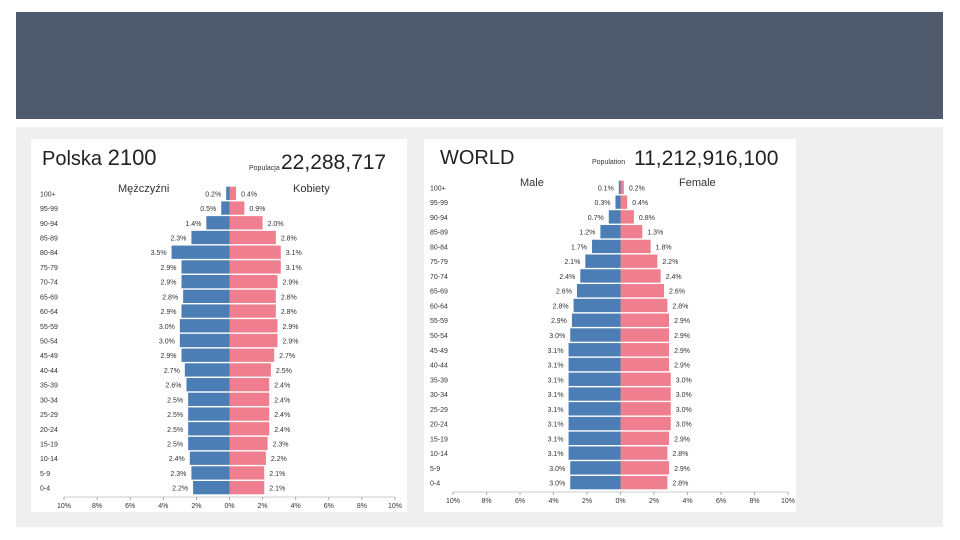  I want to click on population-label: Population, so click(609, 162).